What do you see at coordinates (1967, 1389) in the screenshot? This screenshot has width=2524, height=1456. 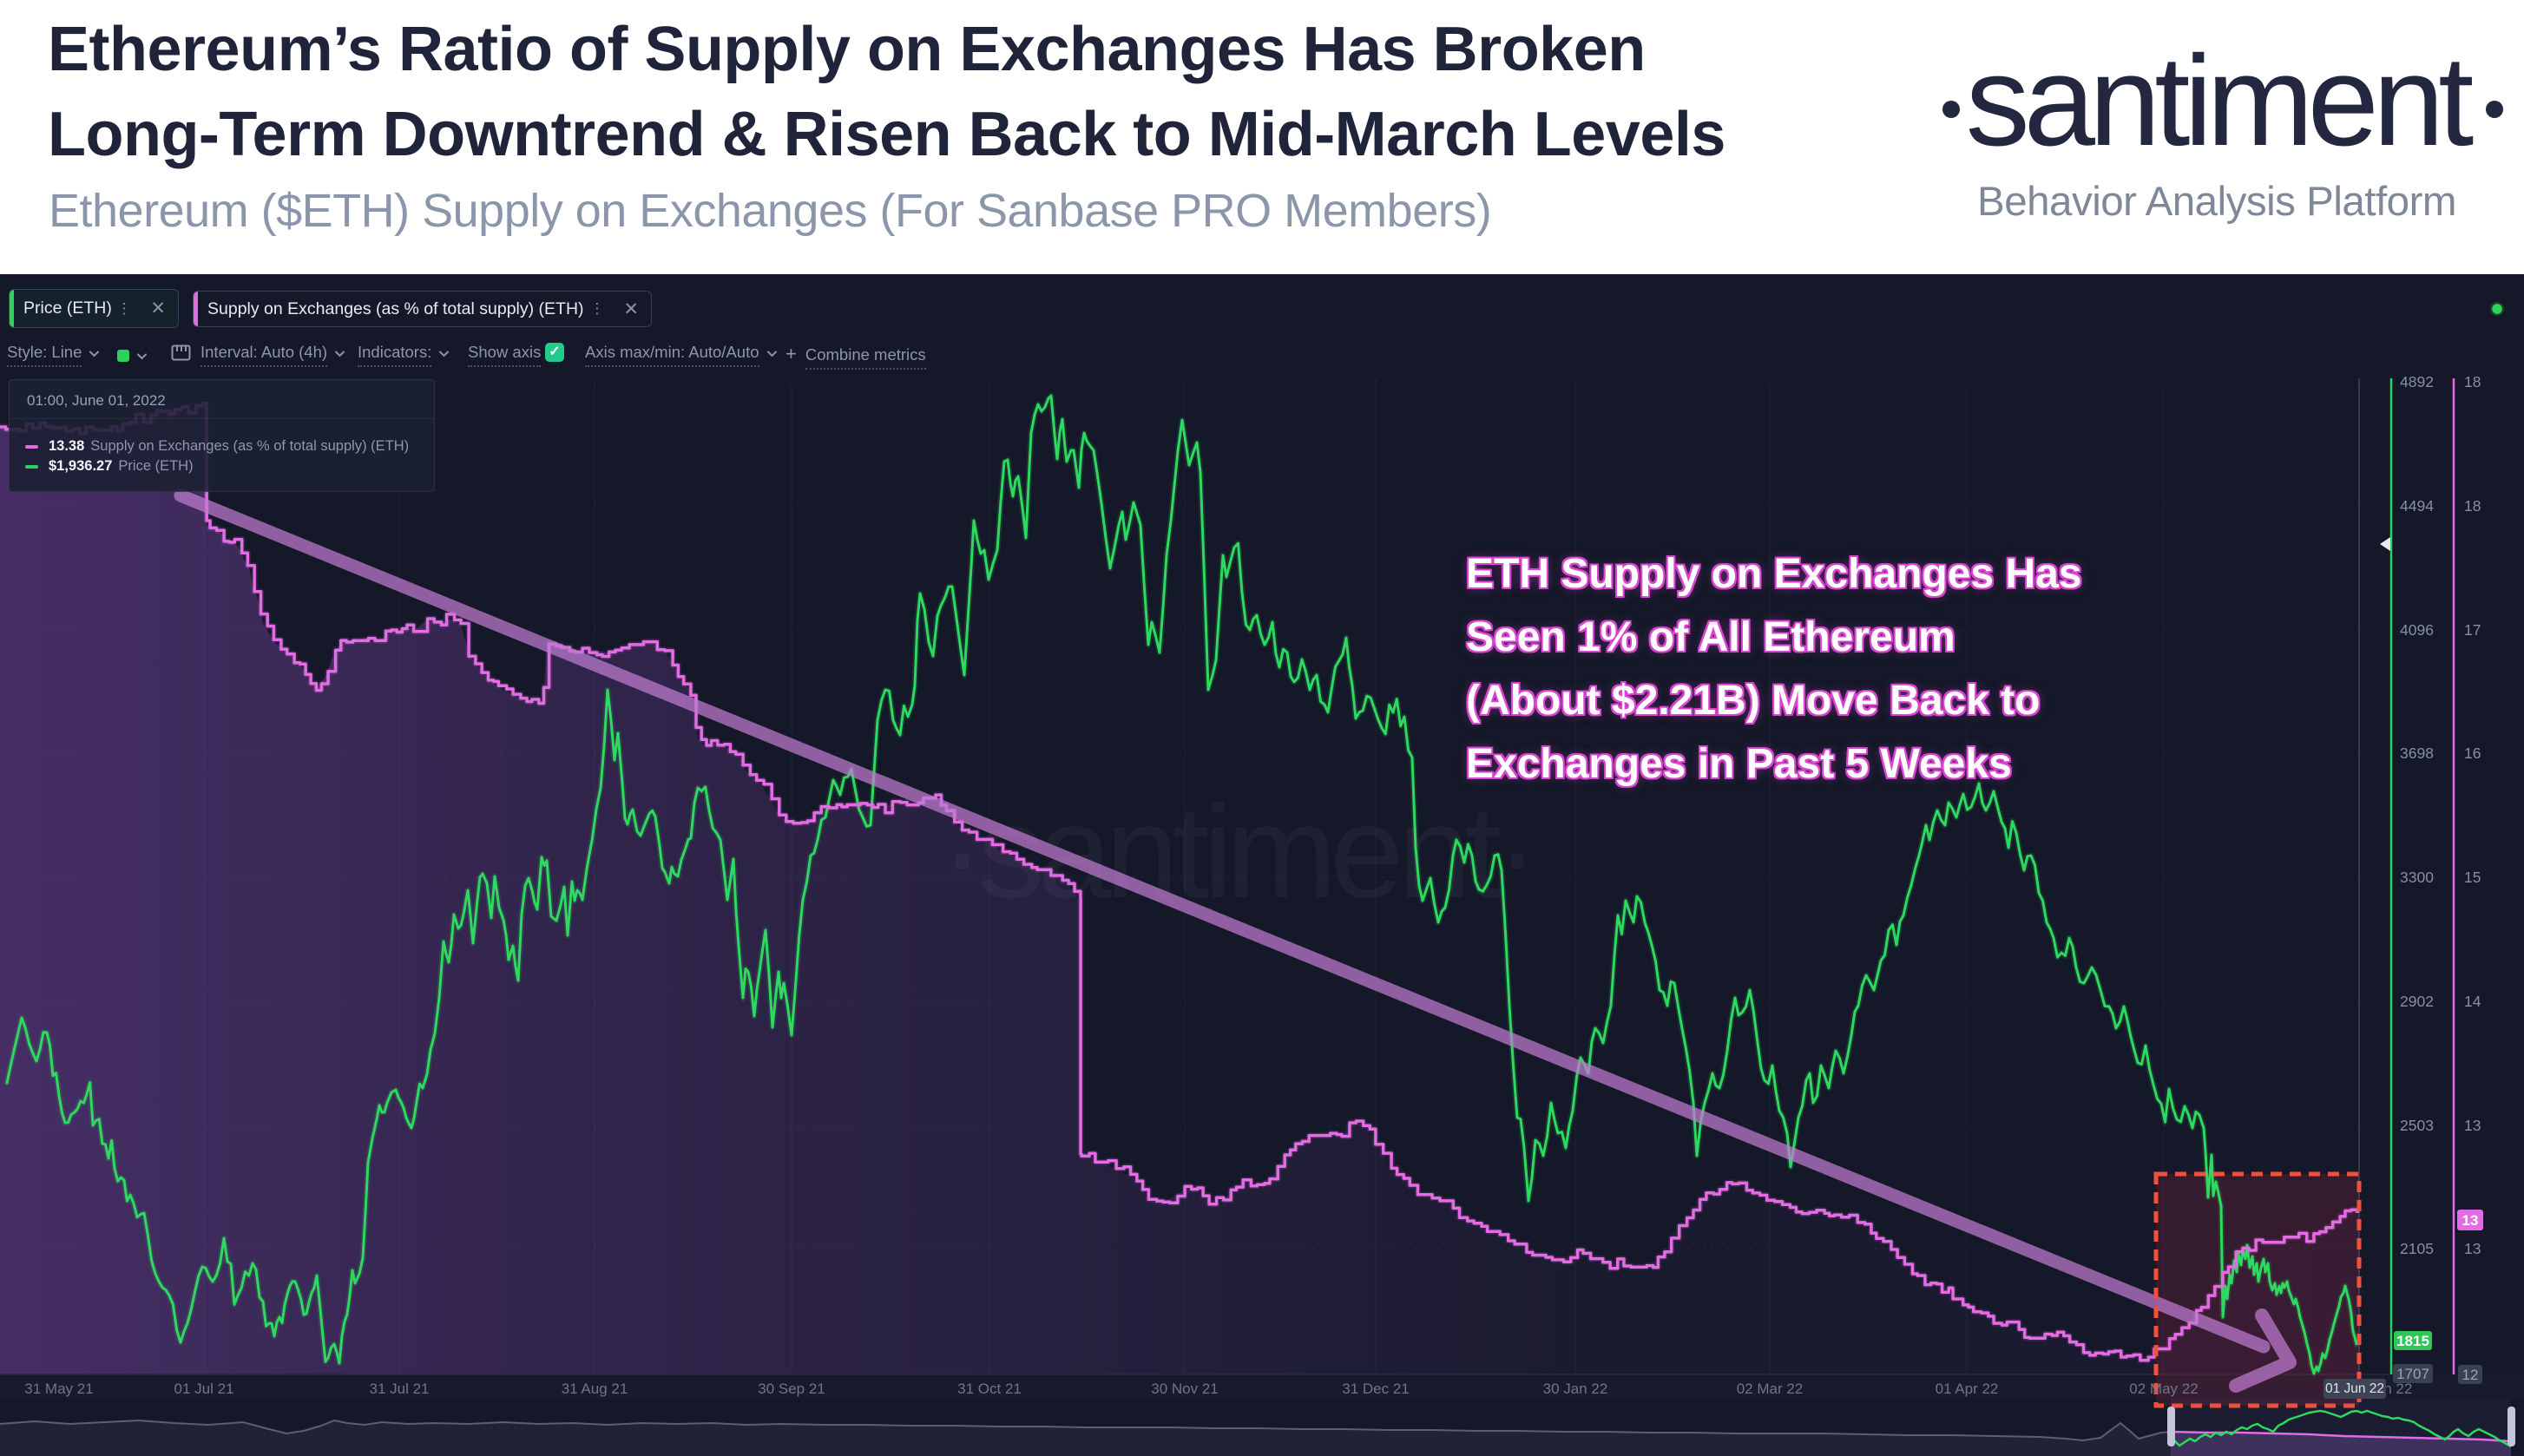 I see `svg-text: 01 Apr 22` at bounding box center [1967, 1389].